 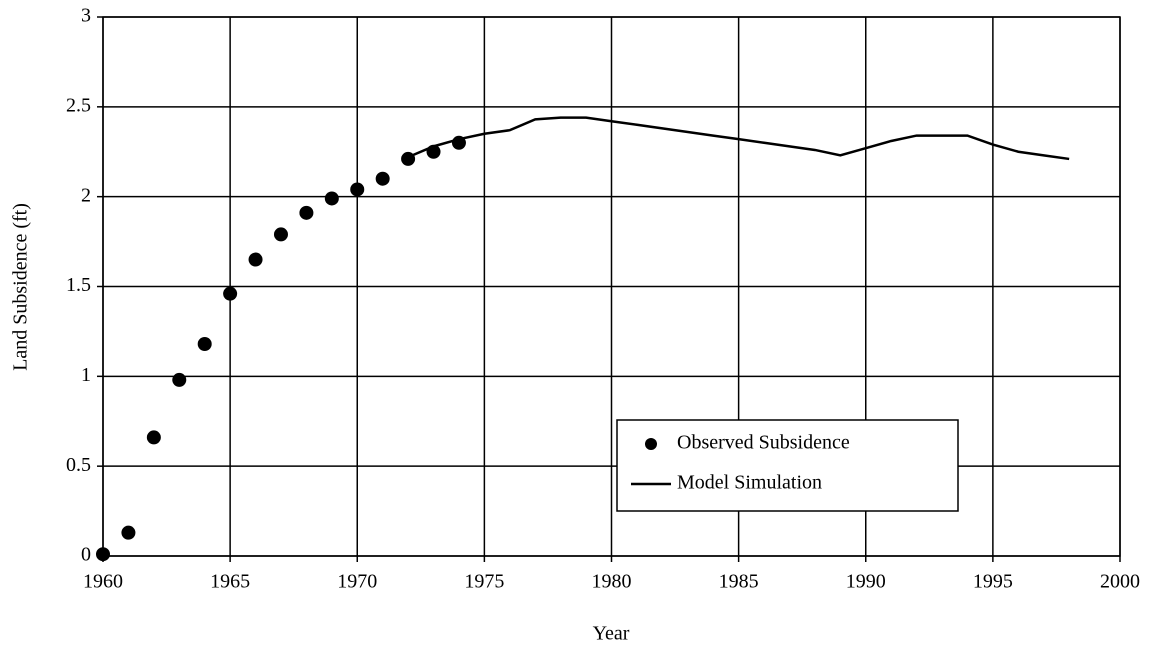 I want to click on x-tick-label: 1965, so click(x=230, y=582).